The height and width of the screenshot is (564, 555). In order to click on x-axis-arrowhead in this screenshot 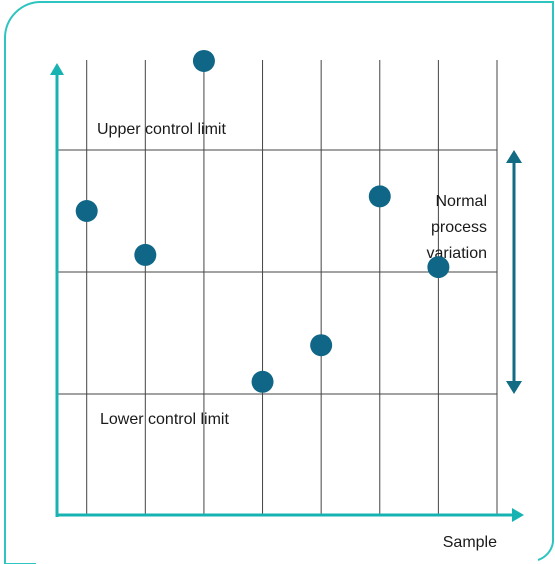, I will do `click(518, 515)`.